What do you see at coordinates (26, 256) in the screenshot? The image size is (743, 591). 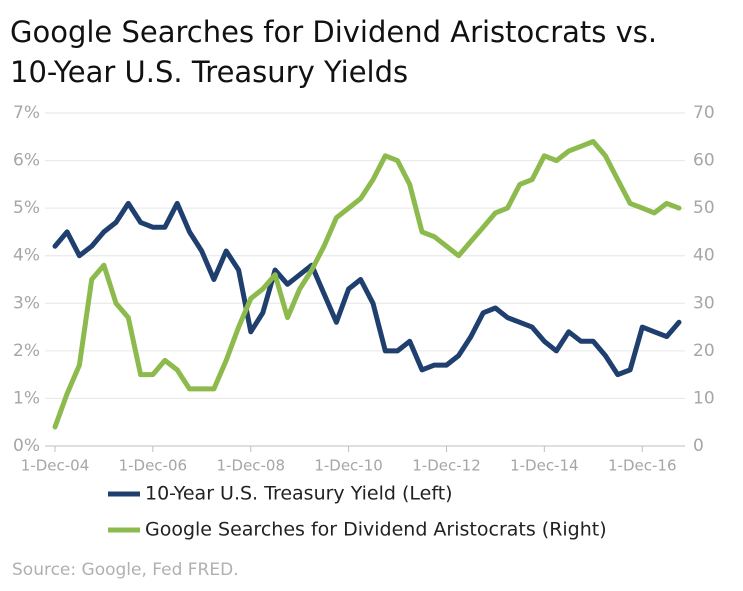 I see `y-tick-label: 4%` at bounding box center [26, 256].